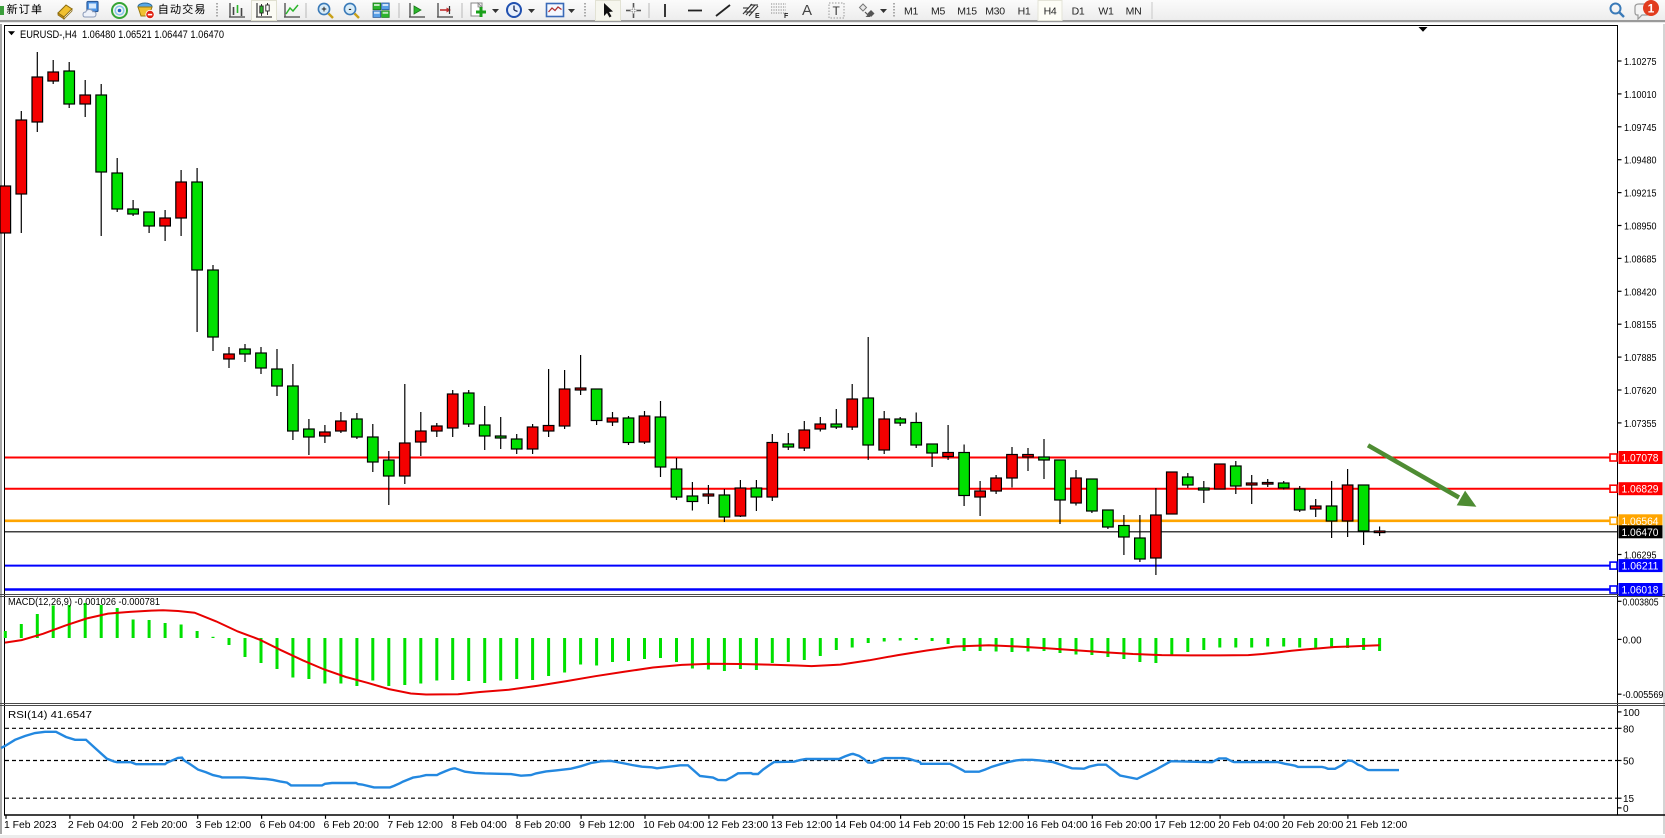 This screenshot has height=838, width=1665. Describe the element at coordinates (1106, 12) in the screenshot. I see `svg-text: W1` at that location.